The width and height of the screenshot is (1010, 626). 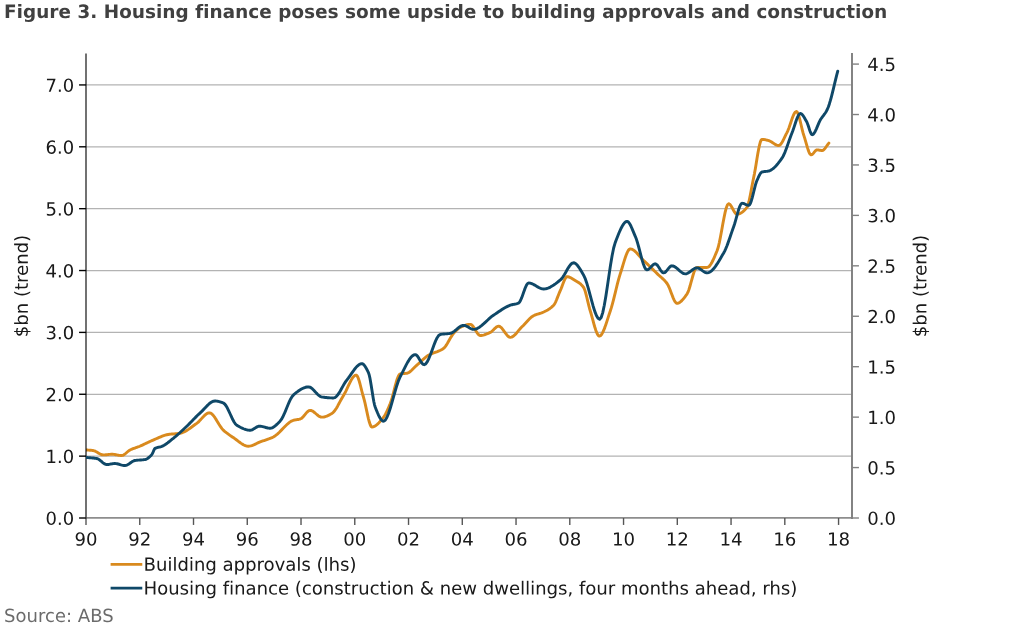 What do you see at coordinates (881, 114) in the screenshot?
I see `y2-tick-label: 4.0` at bounding box center [881, 114].